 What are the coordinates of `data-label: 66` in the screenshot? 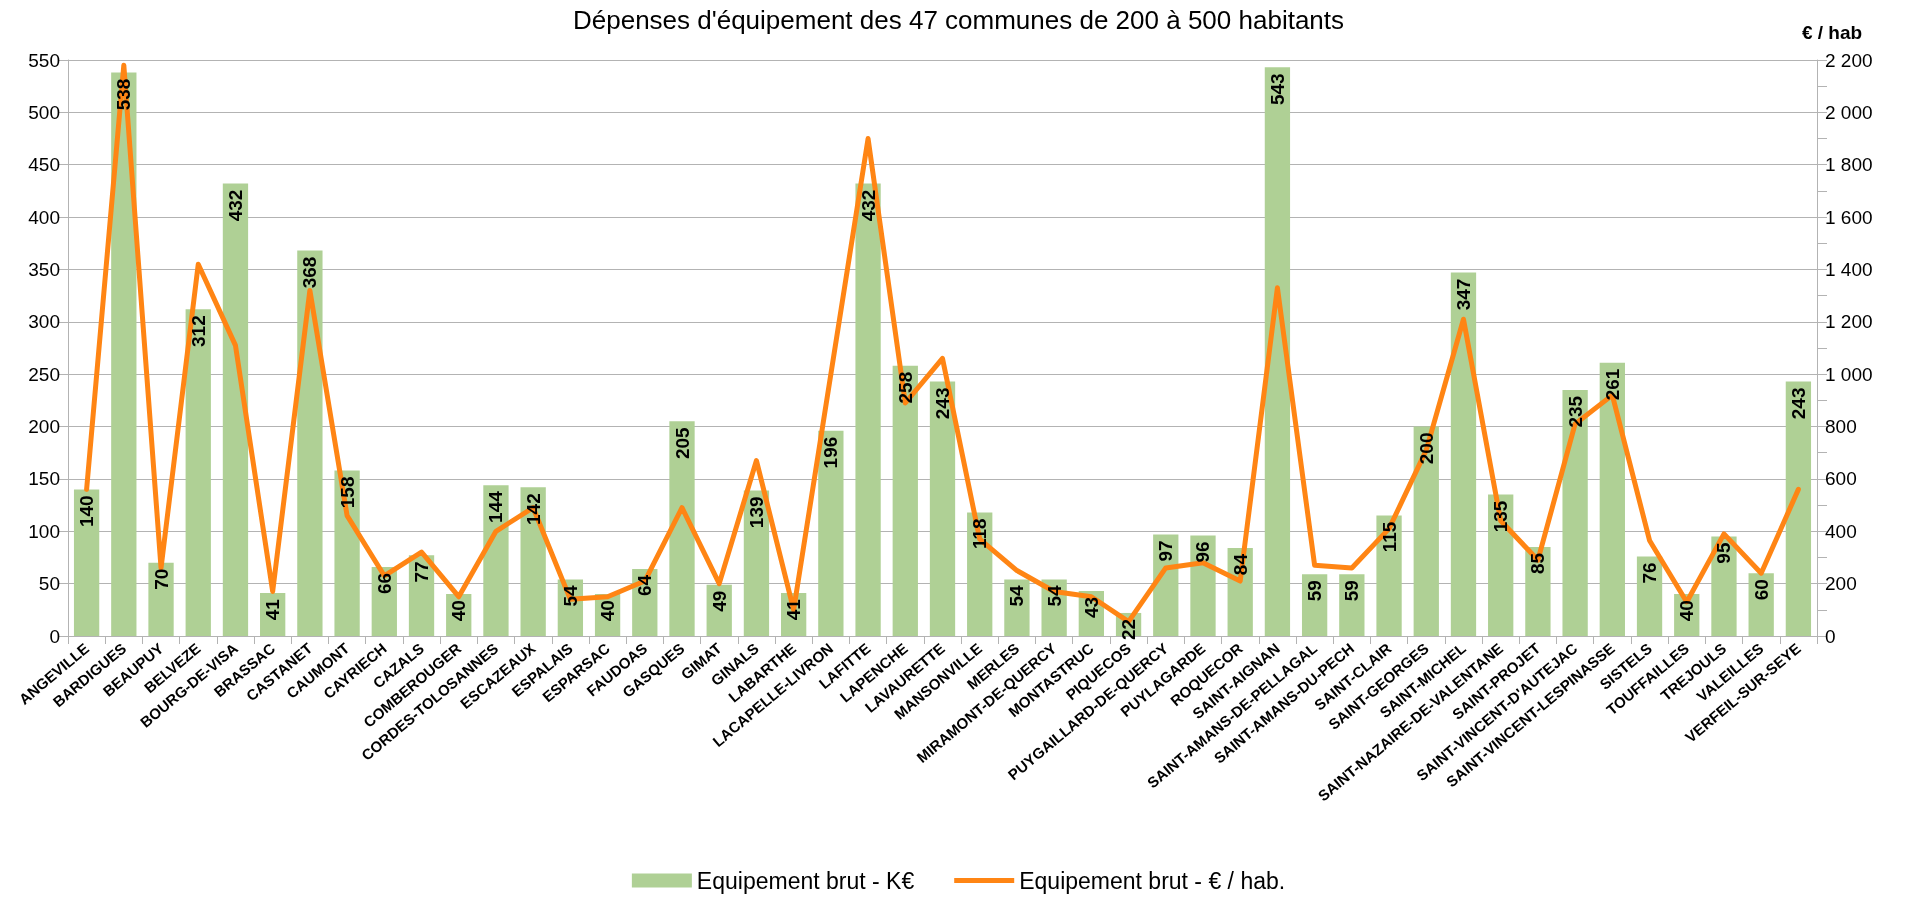 It's located at (384, 583).